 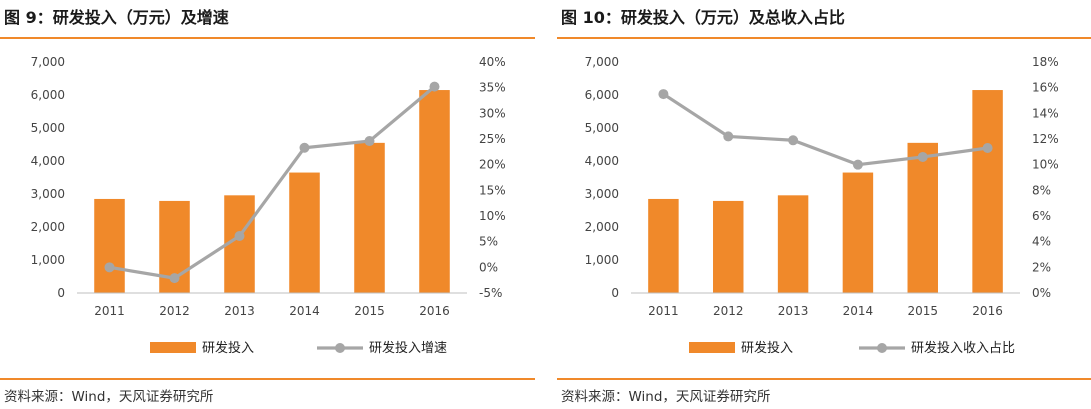 I want to click on figure-10-source: 资料来源：Wind，天风证券研究所, so click(x=666, y=397).